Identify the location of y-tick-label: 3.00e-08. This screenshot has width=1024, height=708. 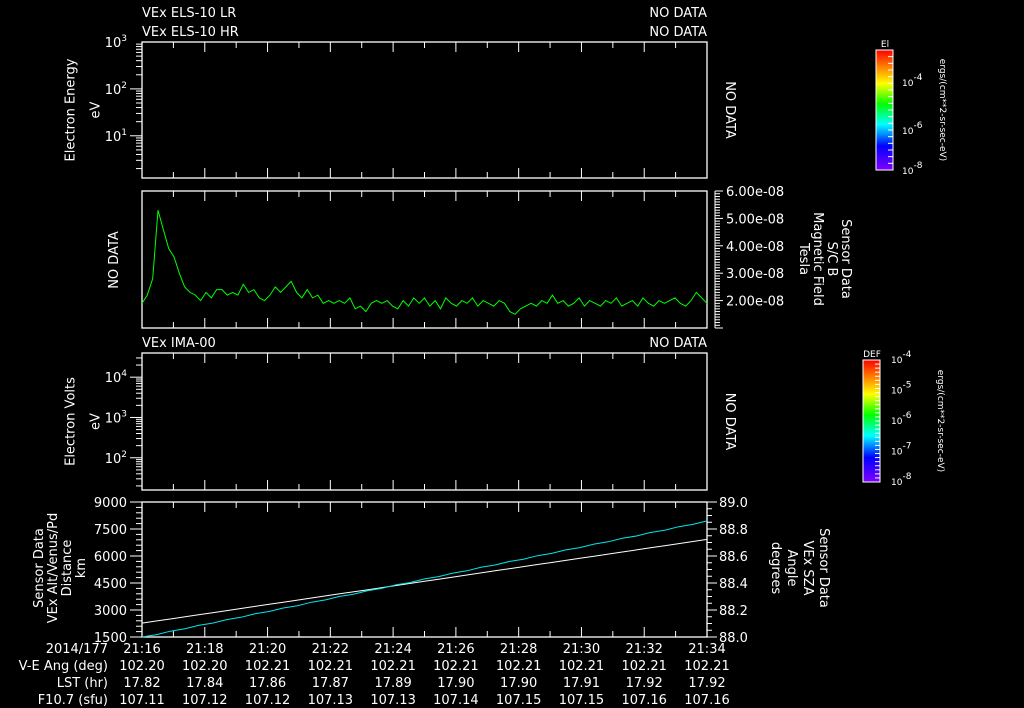
(755, 274).